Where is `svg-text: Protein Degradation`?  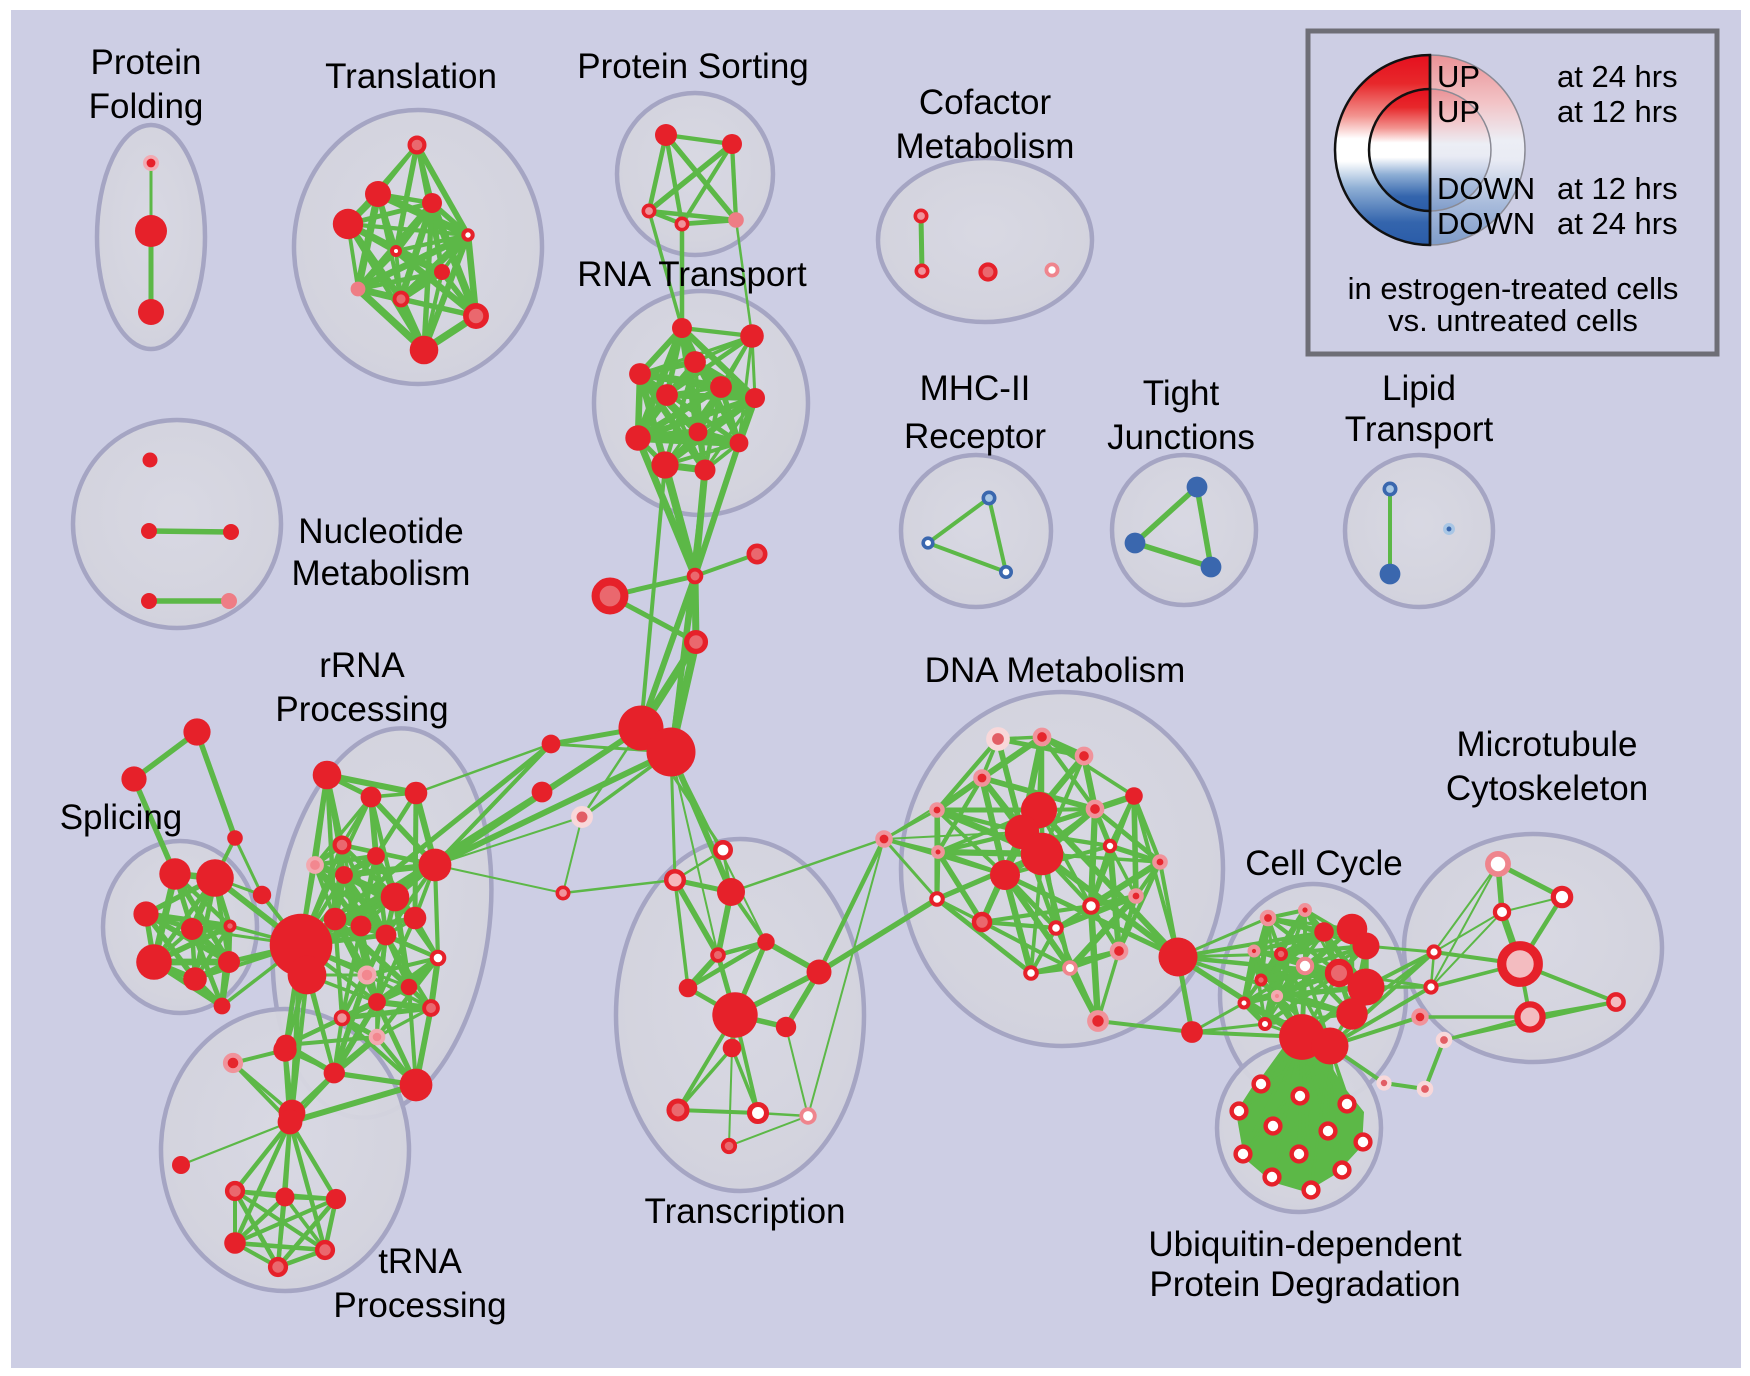 svg-text: Protein Degradation is located at coordinates (1304, 1284).